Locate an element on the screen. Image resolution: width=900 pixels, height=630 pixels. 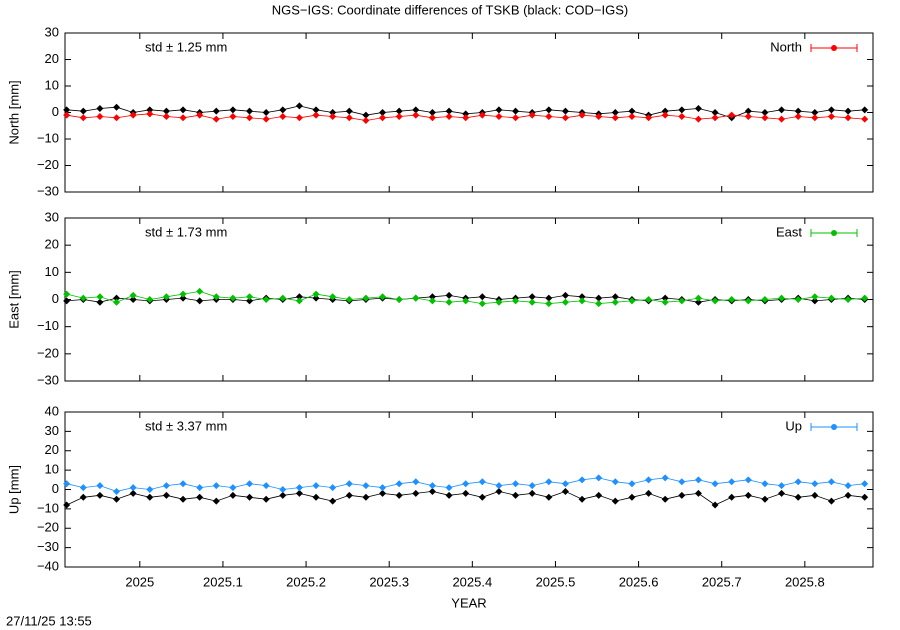
x-tick-label: 2025.8 is located at coordinates (805, 581).